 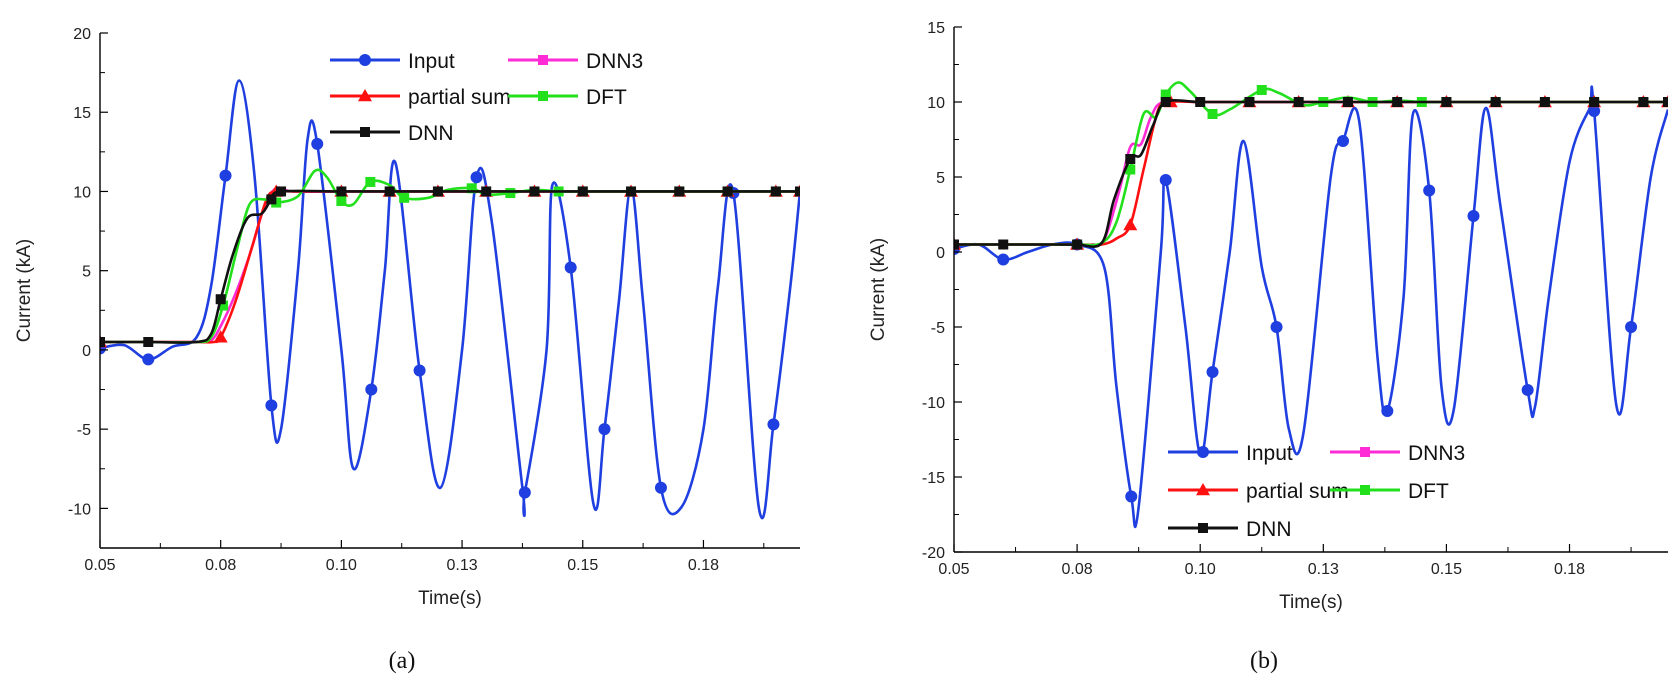 What do you see at coordinates (575, 61) in the screenshot?
I see `legend-item-dnn3: DNN3` at bounding box center [575, 61].